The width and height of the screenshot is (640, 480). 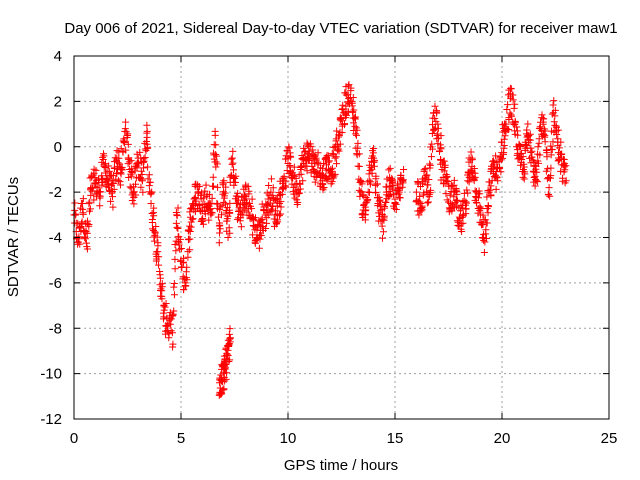 I want to click on x-tick-label: 0, so click(x=74, y=438).